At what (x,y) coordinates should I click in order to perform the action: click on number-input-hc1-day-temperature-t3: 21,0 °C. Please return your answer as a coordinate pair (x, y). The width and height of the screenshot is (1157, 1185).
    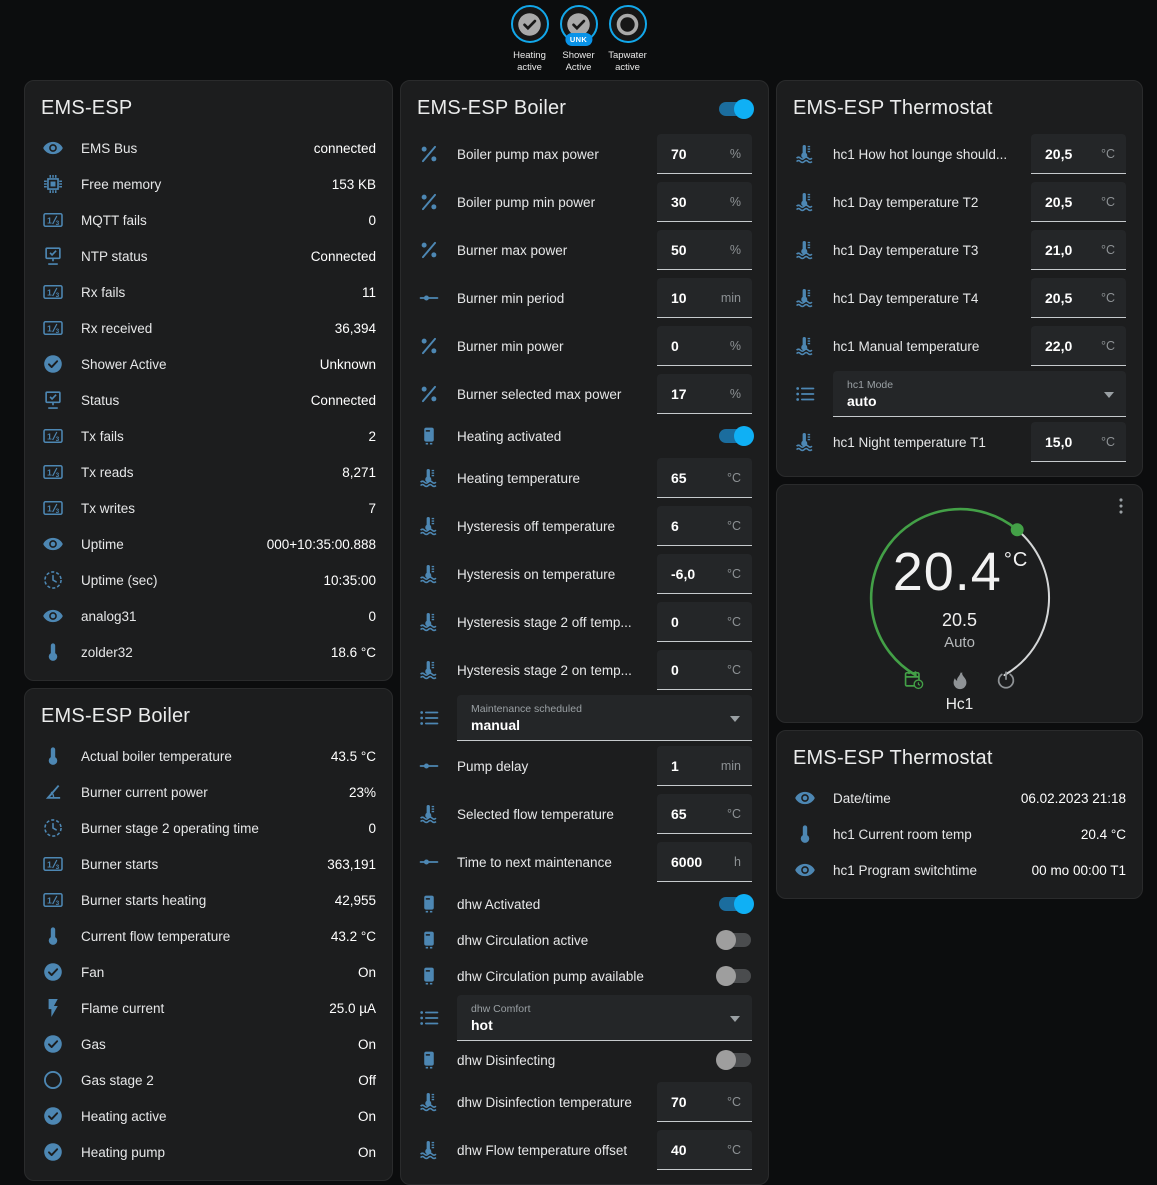
    Looking at the image, I should click on (1078, 250).